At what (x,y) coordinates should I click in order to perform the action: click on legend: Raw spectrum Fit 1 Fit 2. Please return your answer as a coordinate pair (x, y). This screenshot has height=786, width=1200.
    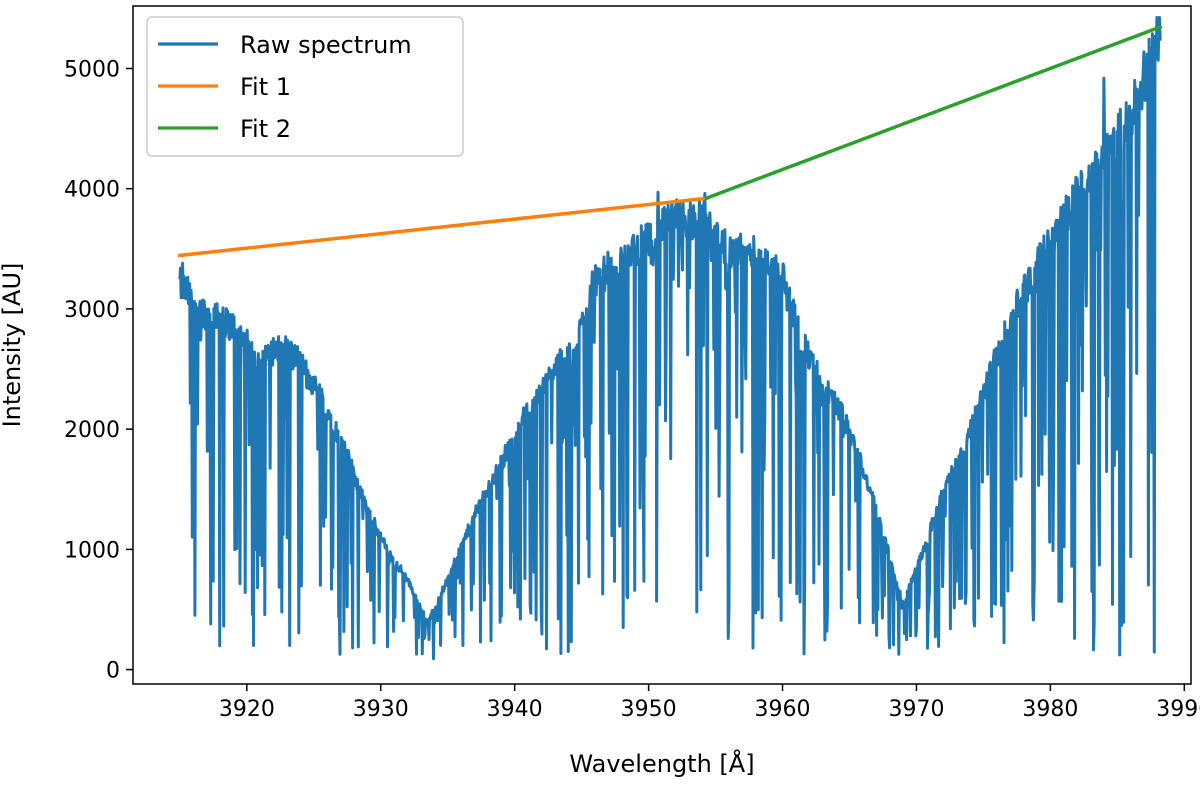
    Looking at the image, I should click on (305, 86).